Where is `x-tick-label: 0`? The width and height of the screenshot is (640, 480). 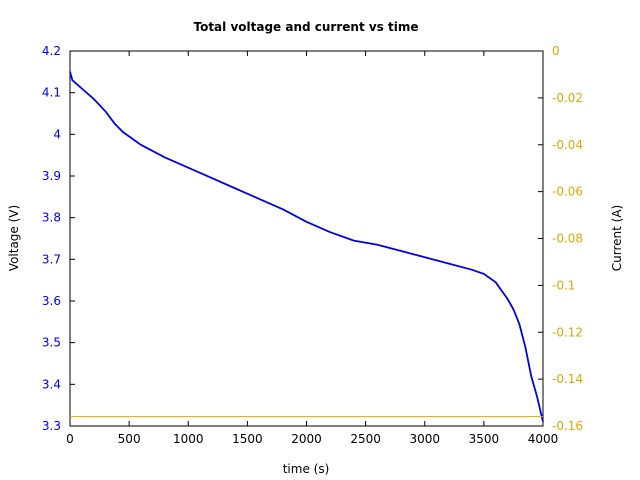 x-tick-label: 0 is located at coordinates (70, 439).